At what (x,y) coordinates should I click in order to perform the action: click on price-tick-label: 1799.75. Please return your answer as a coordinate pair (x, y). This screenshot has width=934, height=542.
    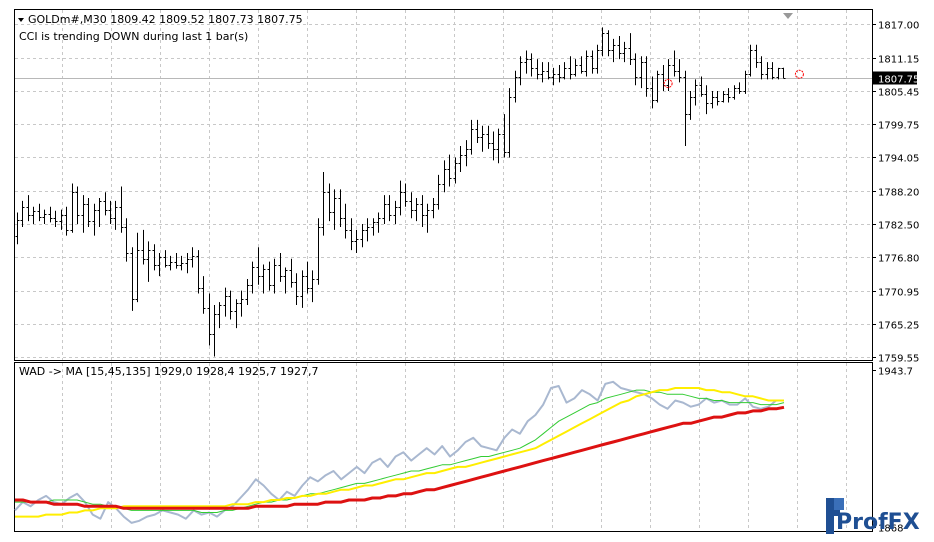
    Looking at the image, I should click on (898, 126).